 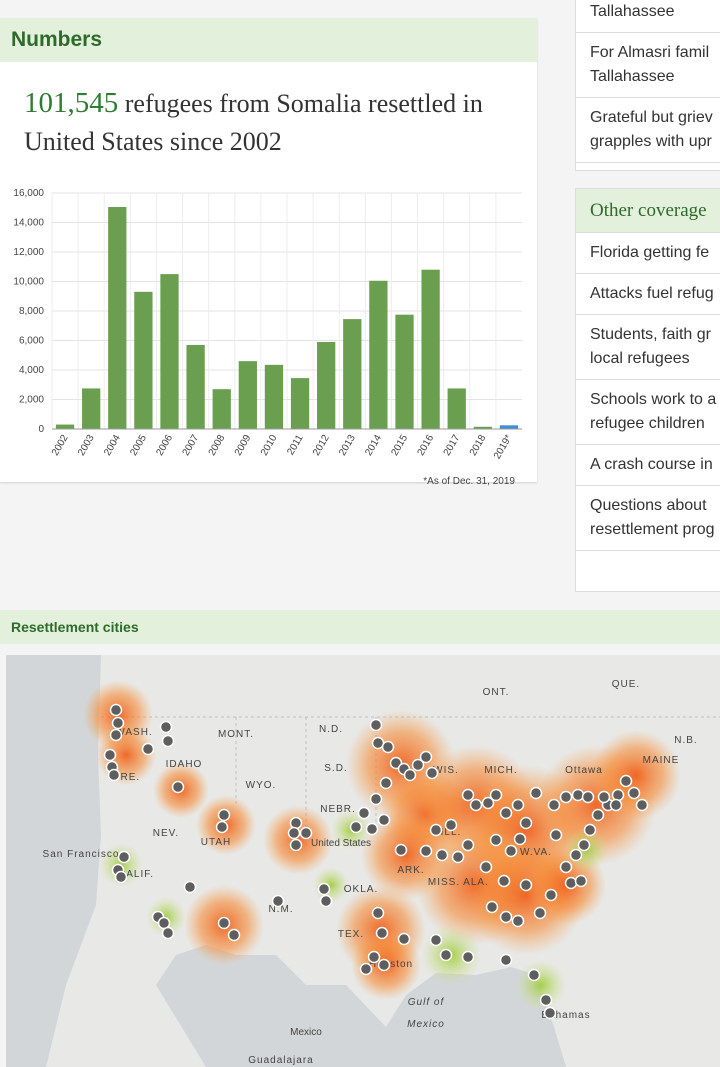 What do you see at coordinates (360, 627) in the screenshot?
I see `map-title: Resettlement cities` at bounding box center [360, 627].